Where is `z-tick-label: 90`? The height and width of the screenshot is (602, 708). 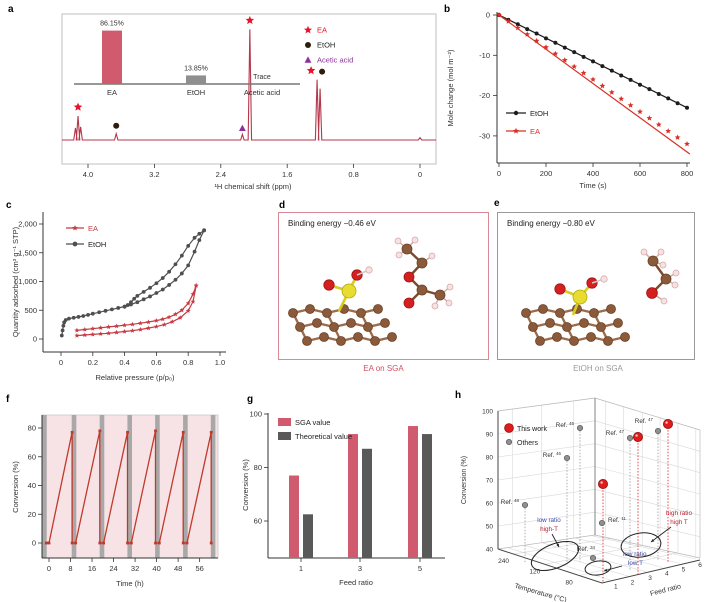 z-tick-label: 90 is located at coordinates (490, 435).